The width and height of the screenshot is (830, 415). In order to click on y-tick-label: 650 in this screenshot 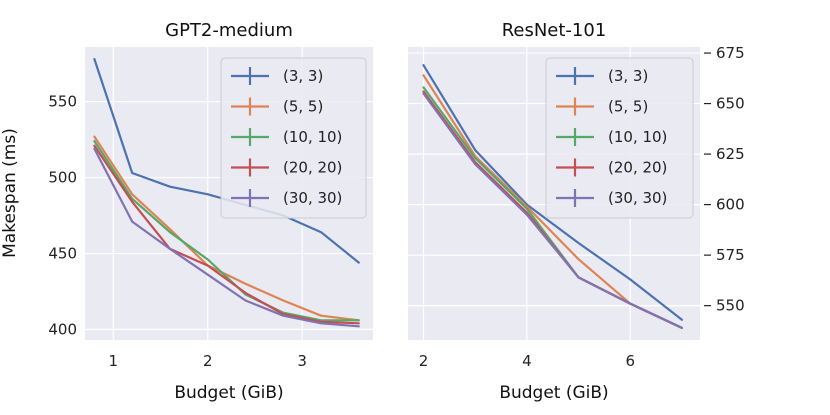, I will do `click(730, 104)`.